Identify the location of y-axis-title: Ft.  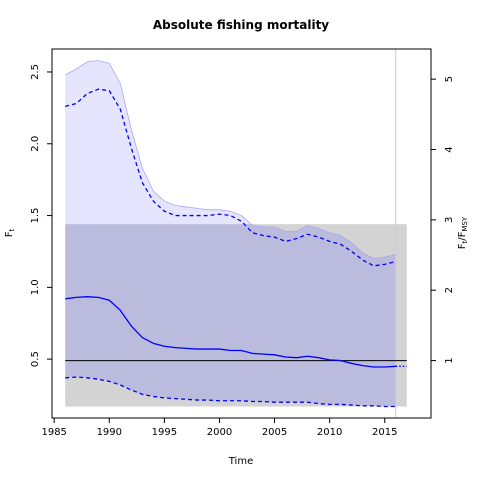
(10, 232).